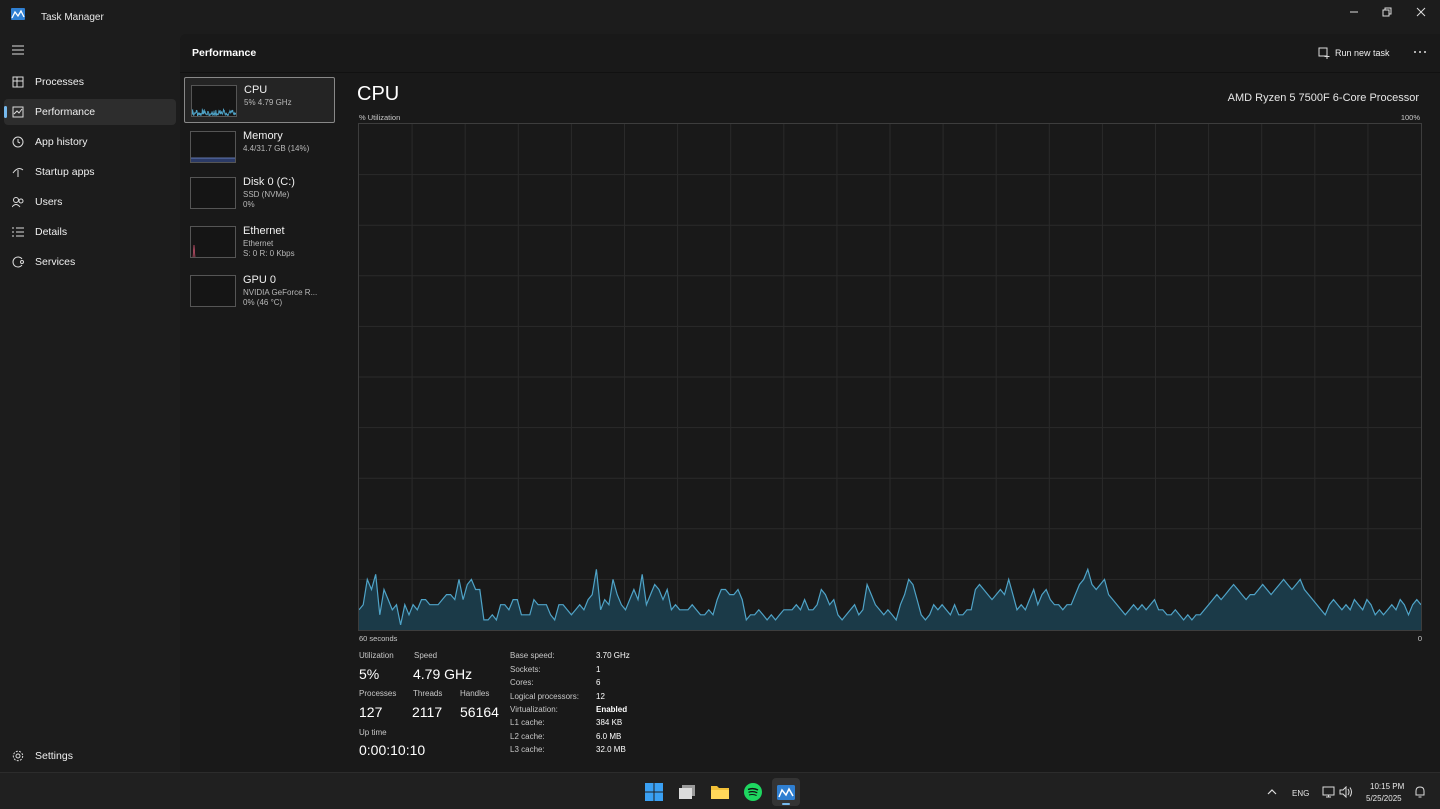 This screenshot has width=1440, height=809. What do you see at coordinates (527, 722) in the screenshot?
I see `spec-label: L1 cache:` at bounding box center [527, 722].